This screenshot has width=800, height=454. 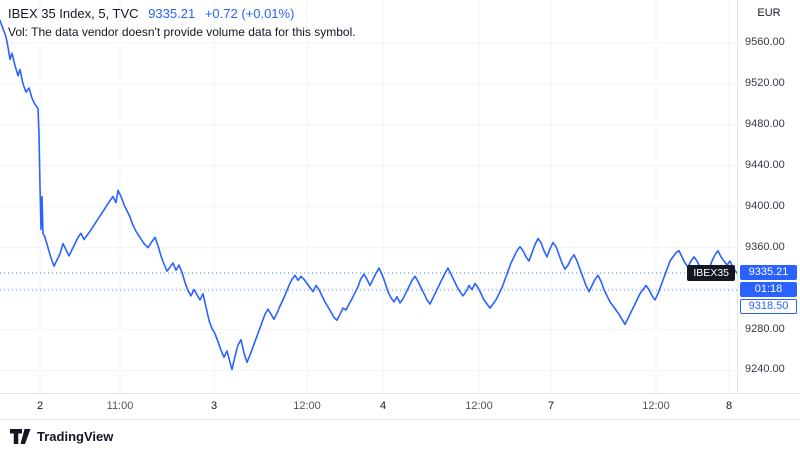 What do you see at coordinates (40, 406) in the screenshot?
I see `time-tick: 2` at bounding box center [40, 406].